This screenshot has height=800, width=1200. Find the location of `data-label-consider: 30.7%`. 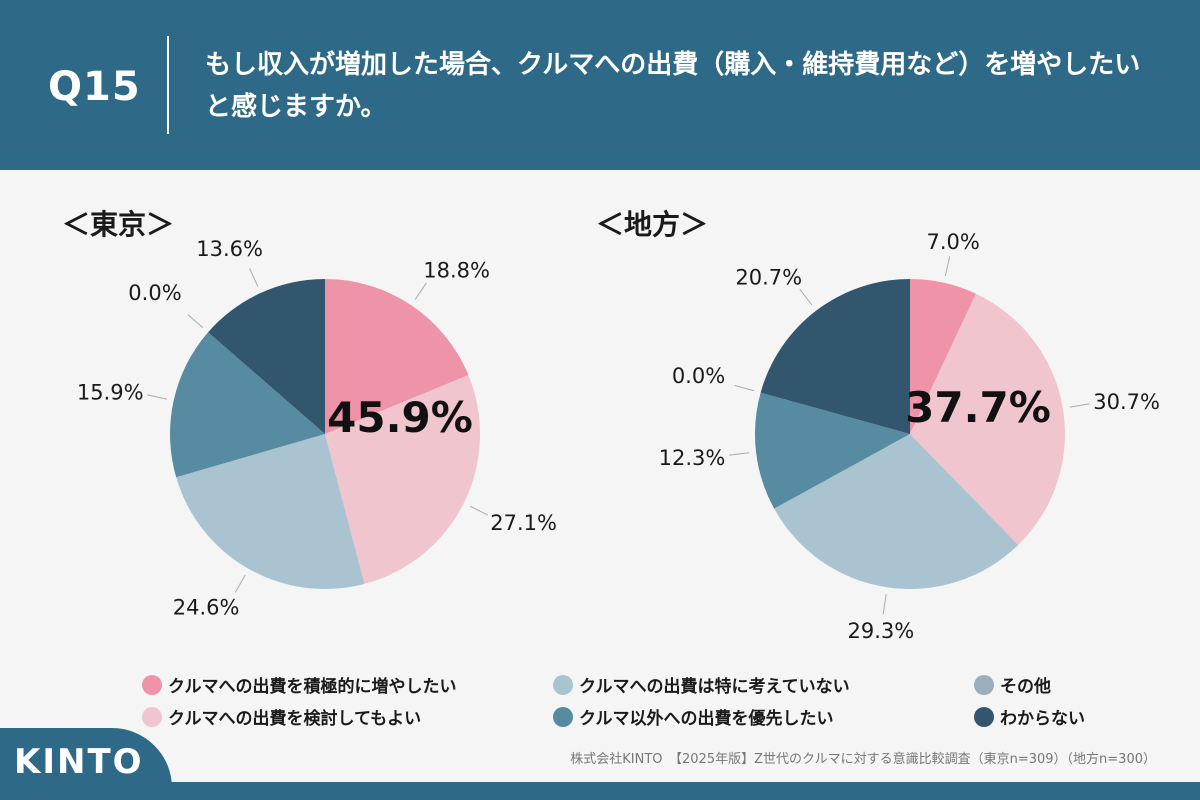

data-label-consider: 30.7% is located at coordinates (1126, 402).